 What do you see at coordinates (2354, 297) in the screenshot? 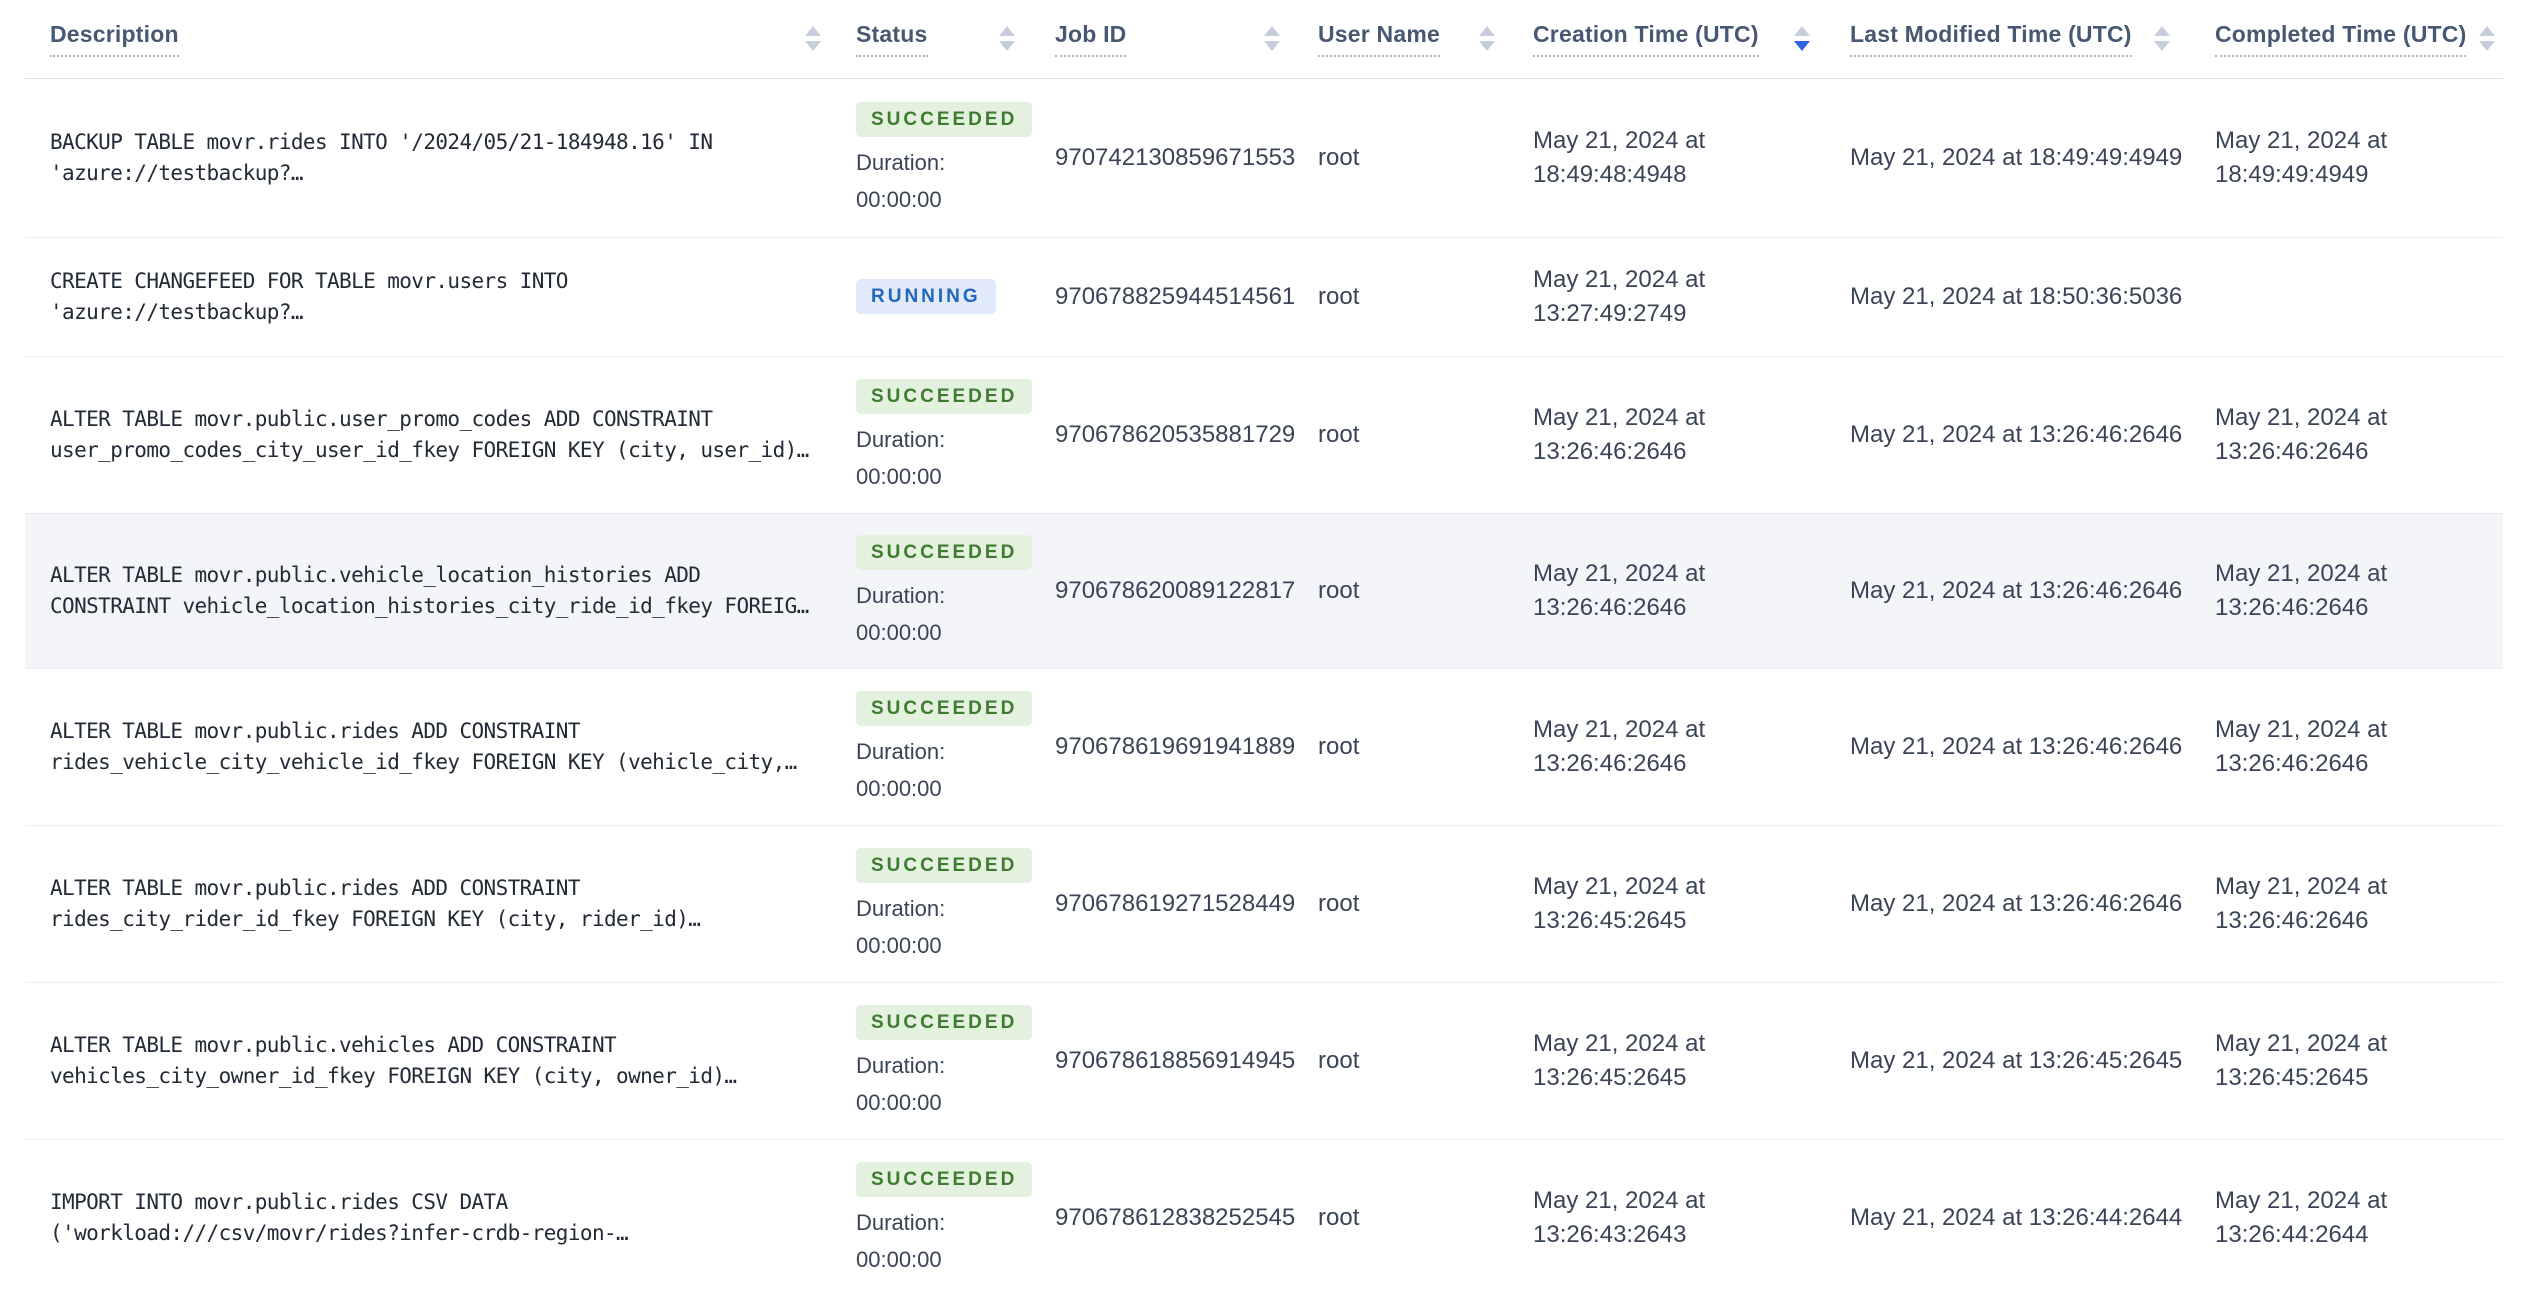
I see `completed-time-cell` at bounding box center [2354, 297].